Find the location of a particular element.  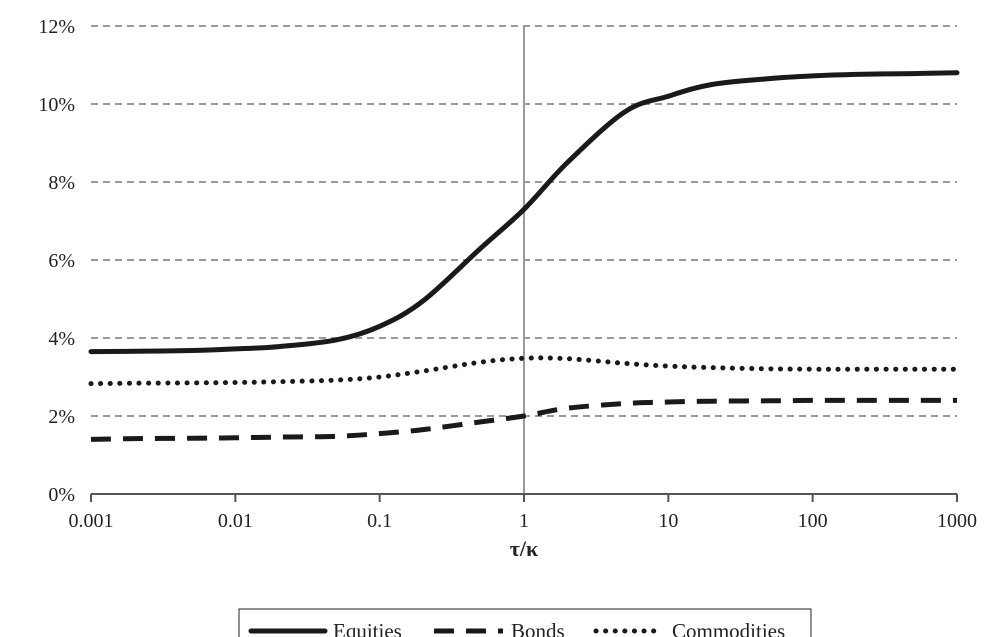

x-tick-label: 0.001 is located at coordinates (91, 521).